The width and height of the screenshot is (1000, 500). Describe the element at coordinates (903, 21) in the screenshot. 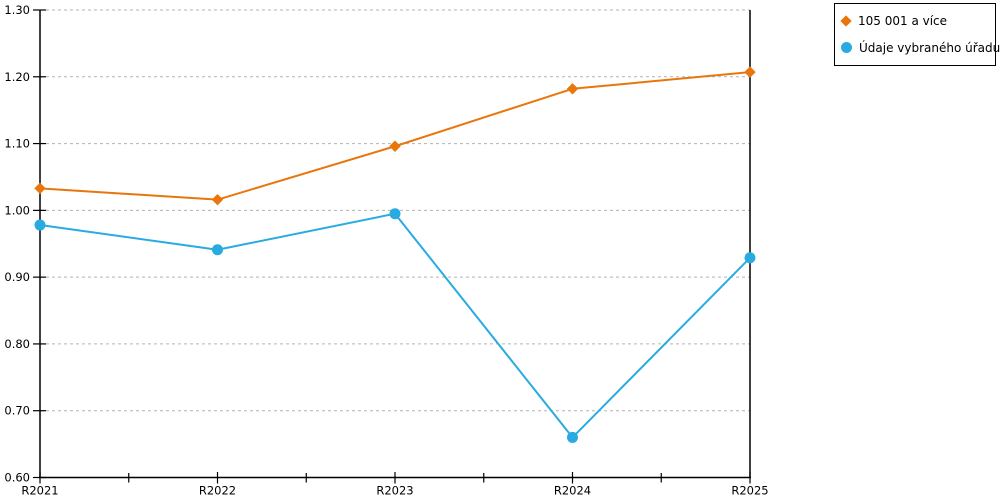

I see `legend-label-105001: 105 001 a více` at that location.